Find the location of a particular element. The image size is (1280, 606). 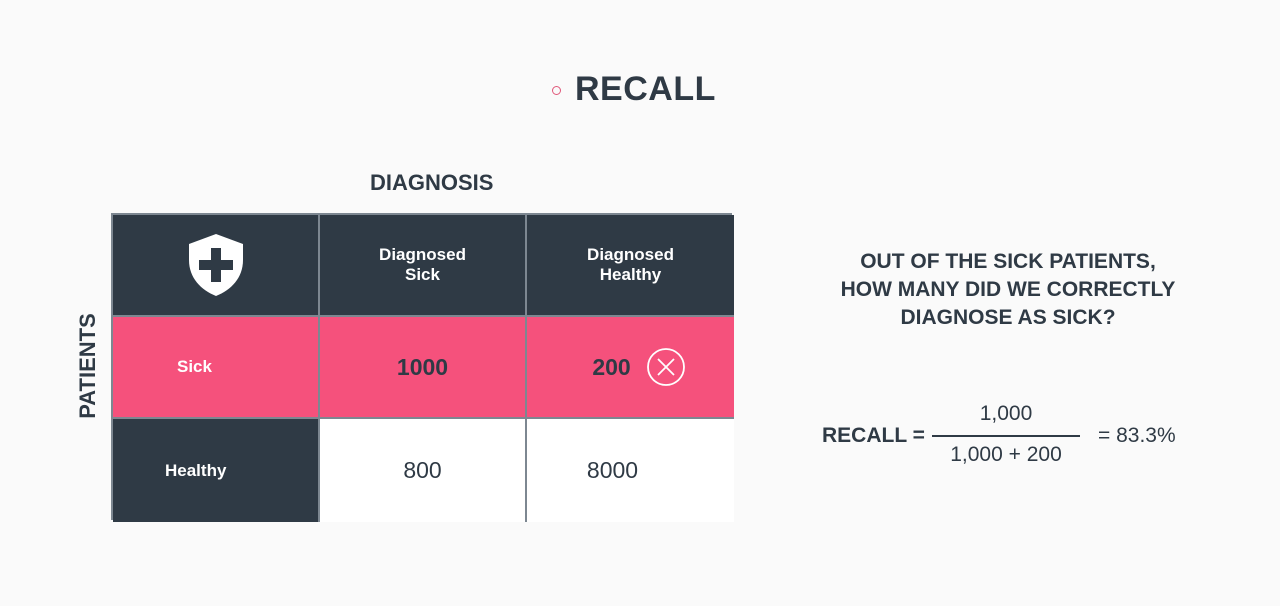

row-label: Healthy is located at coordinates (196, 470).